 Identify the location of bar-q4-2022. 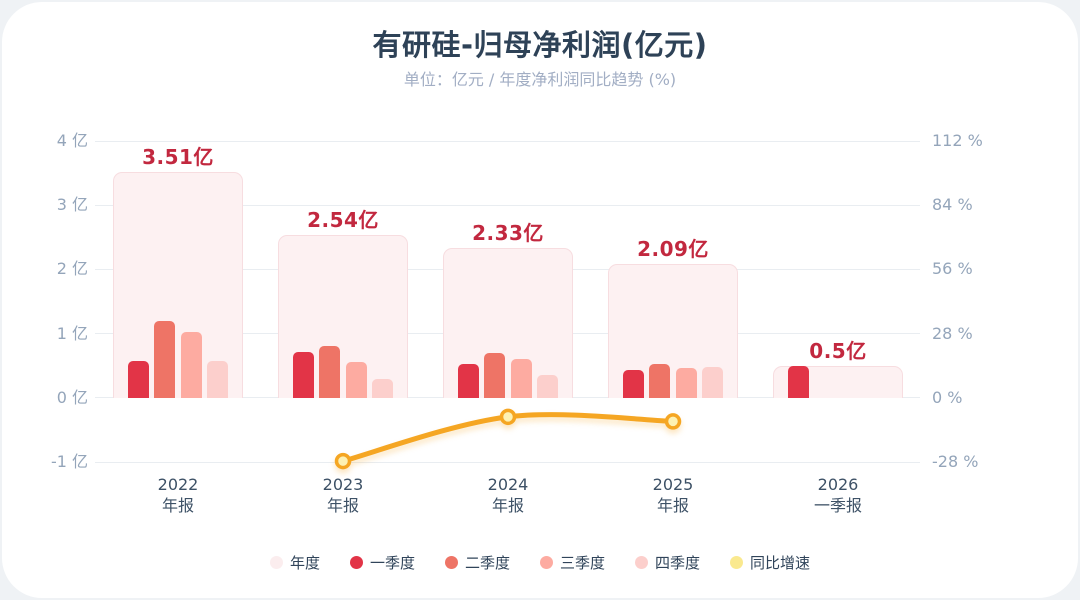
(218, 379).